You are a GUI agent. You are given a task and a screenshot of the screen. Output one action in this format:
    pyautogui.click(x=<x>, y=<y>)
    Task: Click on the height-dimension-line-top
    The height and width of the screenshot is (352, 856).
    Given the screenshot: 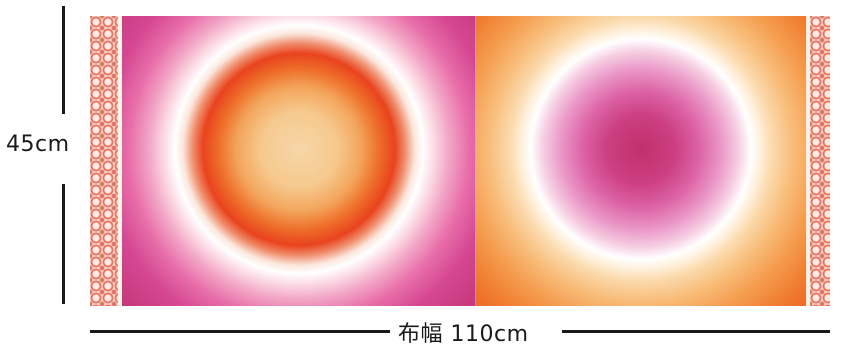 What is the action you would take?
    pyautogui.click(x=63, y=60)
    